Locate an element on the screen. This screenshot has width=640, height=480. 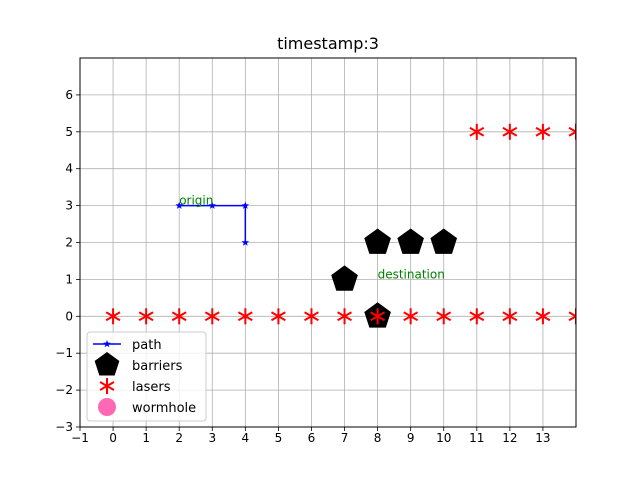
x-tick-label: 0 is located at coordinates (113, 438).